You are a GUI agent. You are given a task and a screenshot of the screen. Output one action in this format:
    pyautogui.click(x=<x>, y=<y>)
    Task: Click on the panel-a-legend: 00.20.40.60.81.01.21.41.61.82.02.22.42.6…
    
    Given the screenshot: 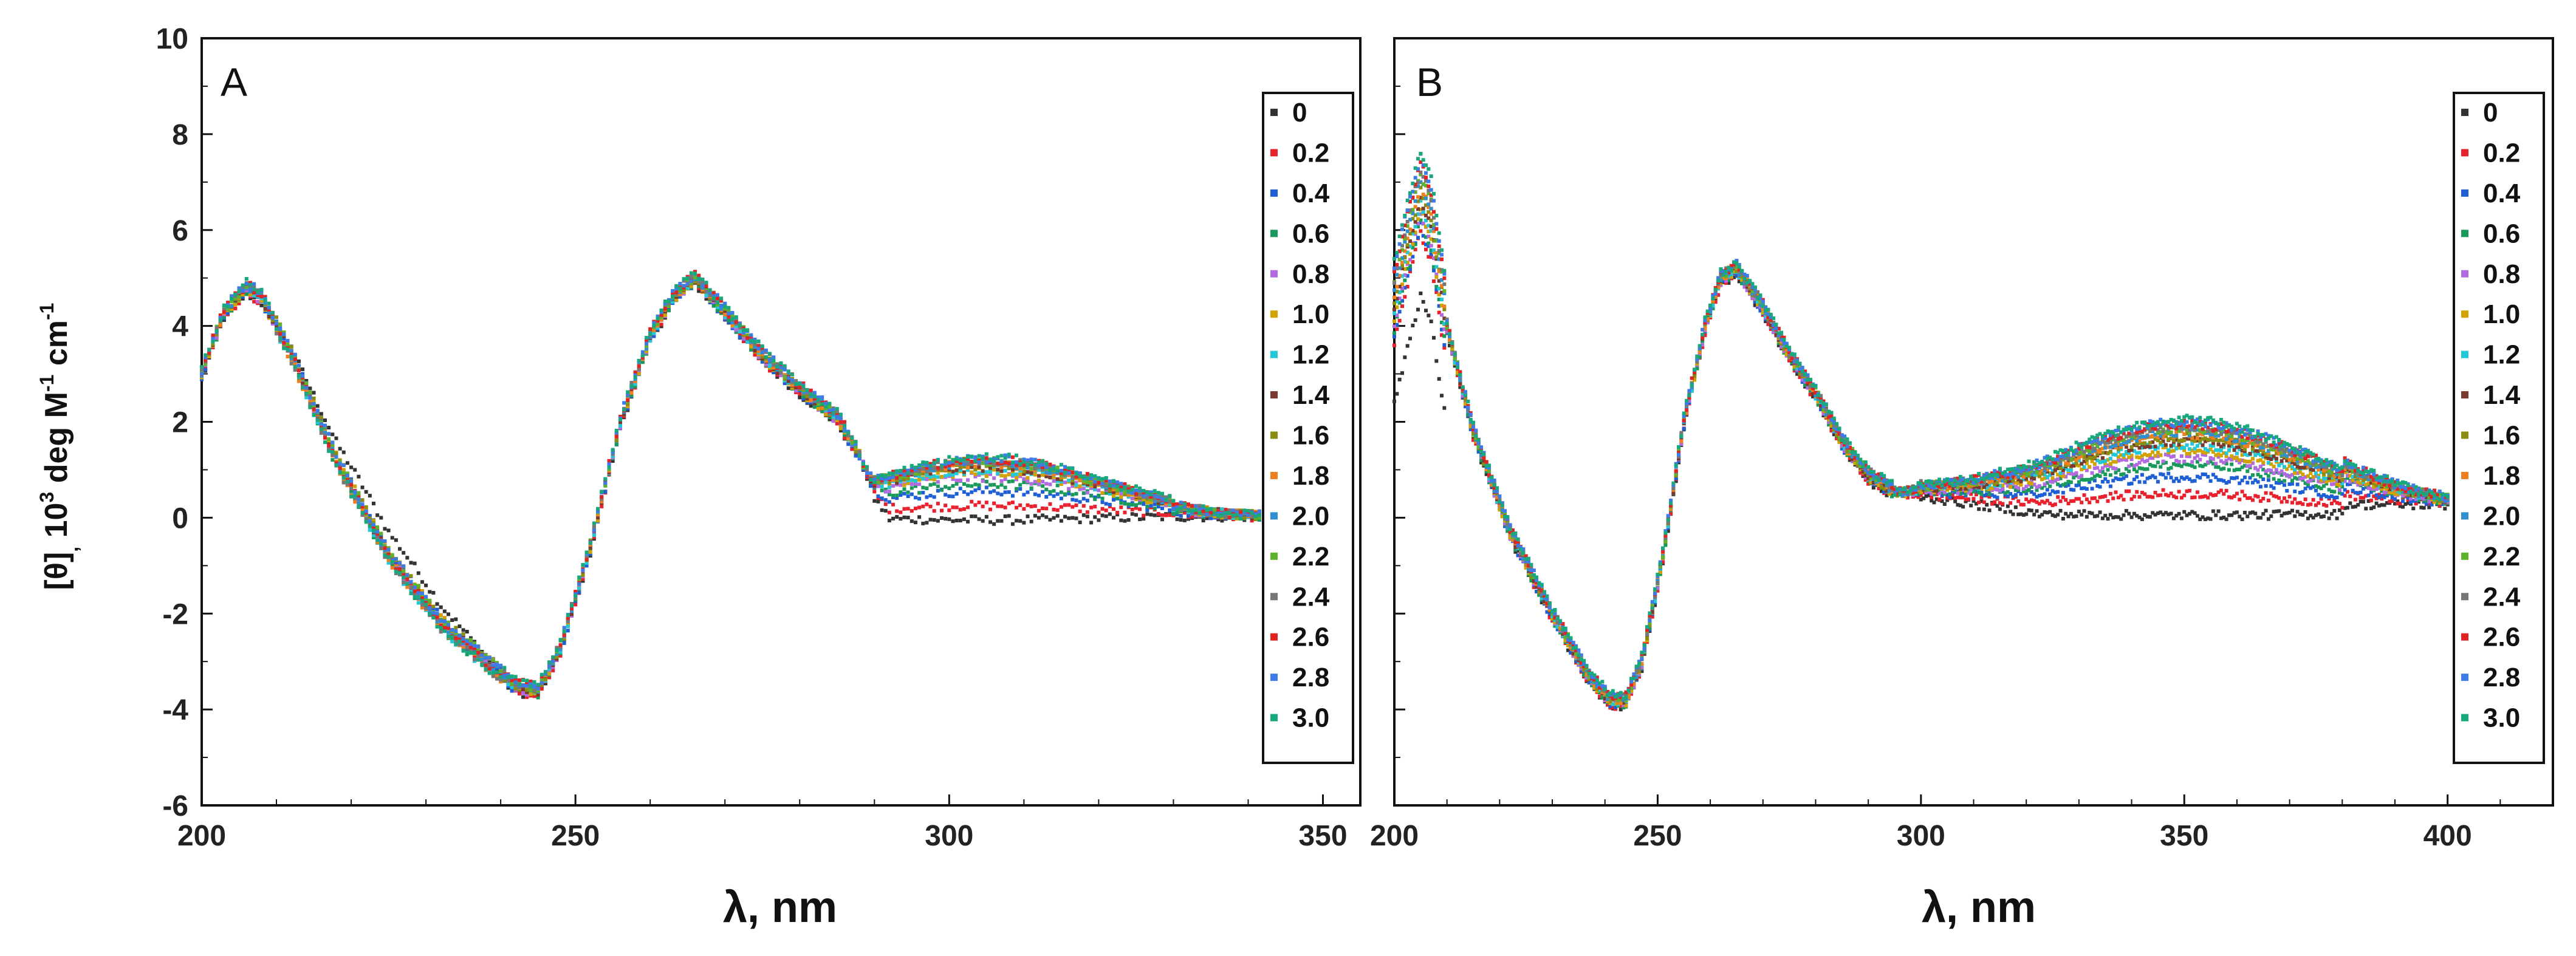 What is the action you would take?
    pyautogui.click(x=1308, y=428)
    